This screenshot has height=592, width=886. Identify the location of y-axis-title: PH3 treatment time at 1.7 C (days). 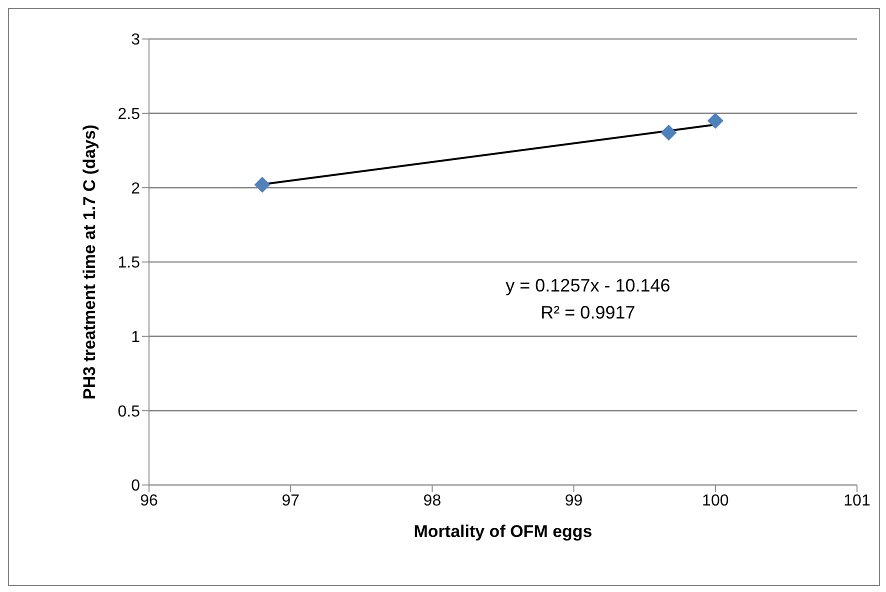
(90, 262).